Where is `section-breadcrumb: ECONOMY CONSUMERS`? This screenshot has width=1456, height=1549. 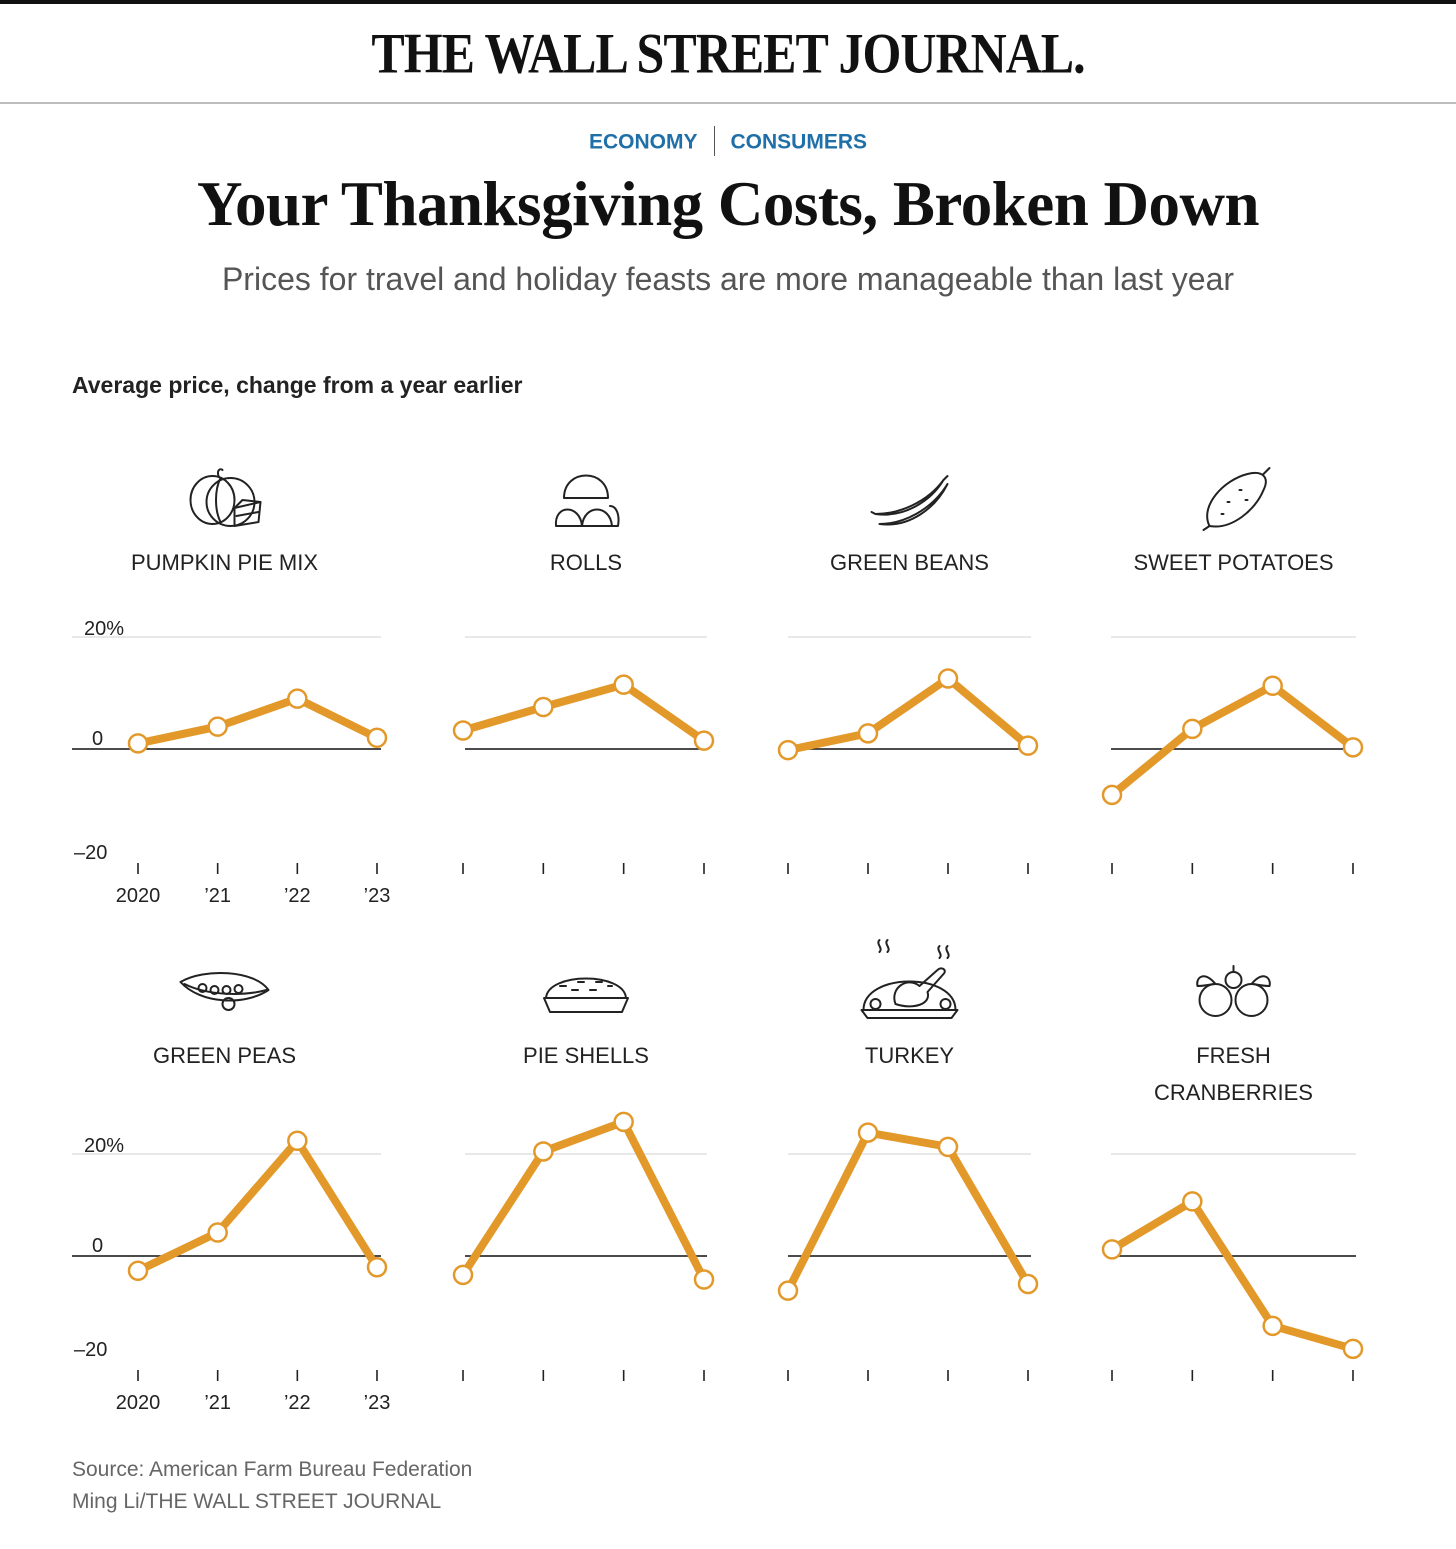 section-breadcrumb: ECONOMY CONSUMERS is located at coordinates (728, 142).